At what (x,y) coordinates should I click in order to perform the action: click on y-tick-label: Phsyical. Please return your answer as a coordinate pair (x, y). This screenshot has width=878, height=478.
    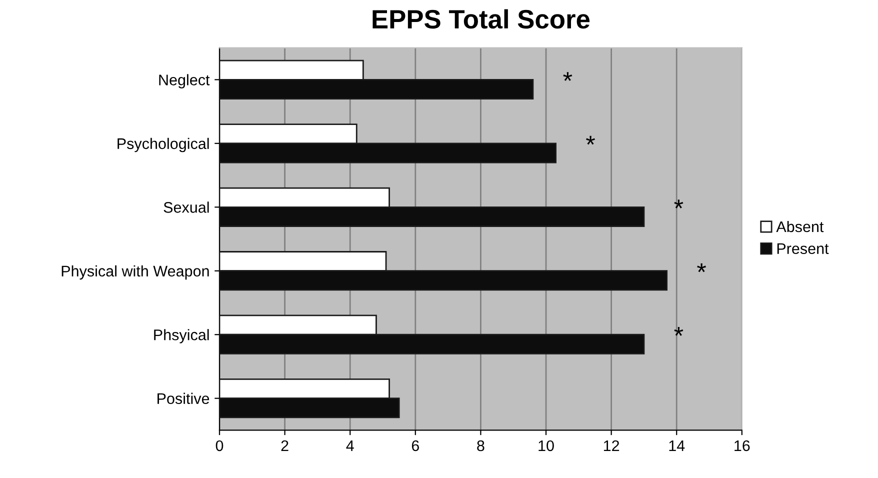
    Looking at the image, I should click on (181, 336).